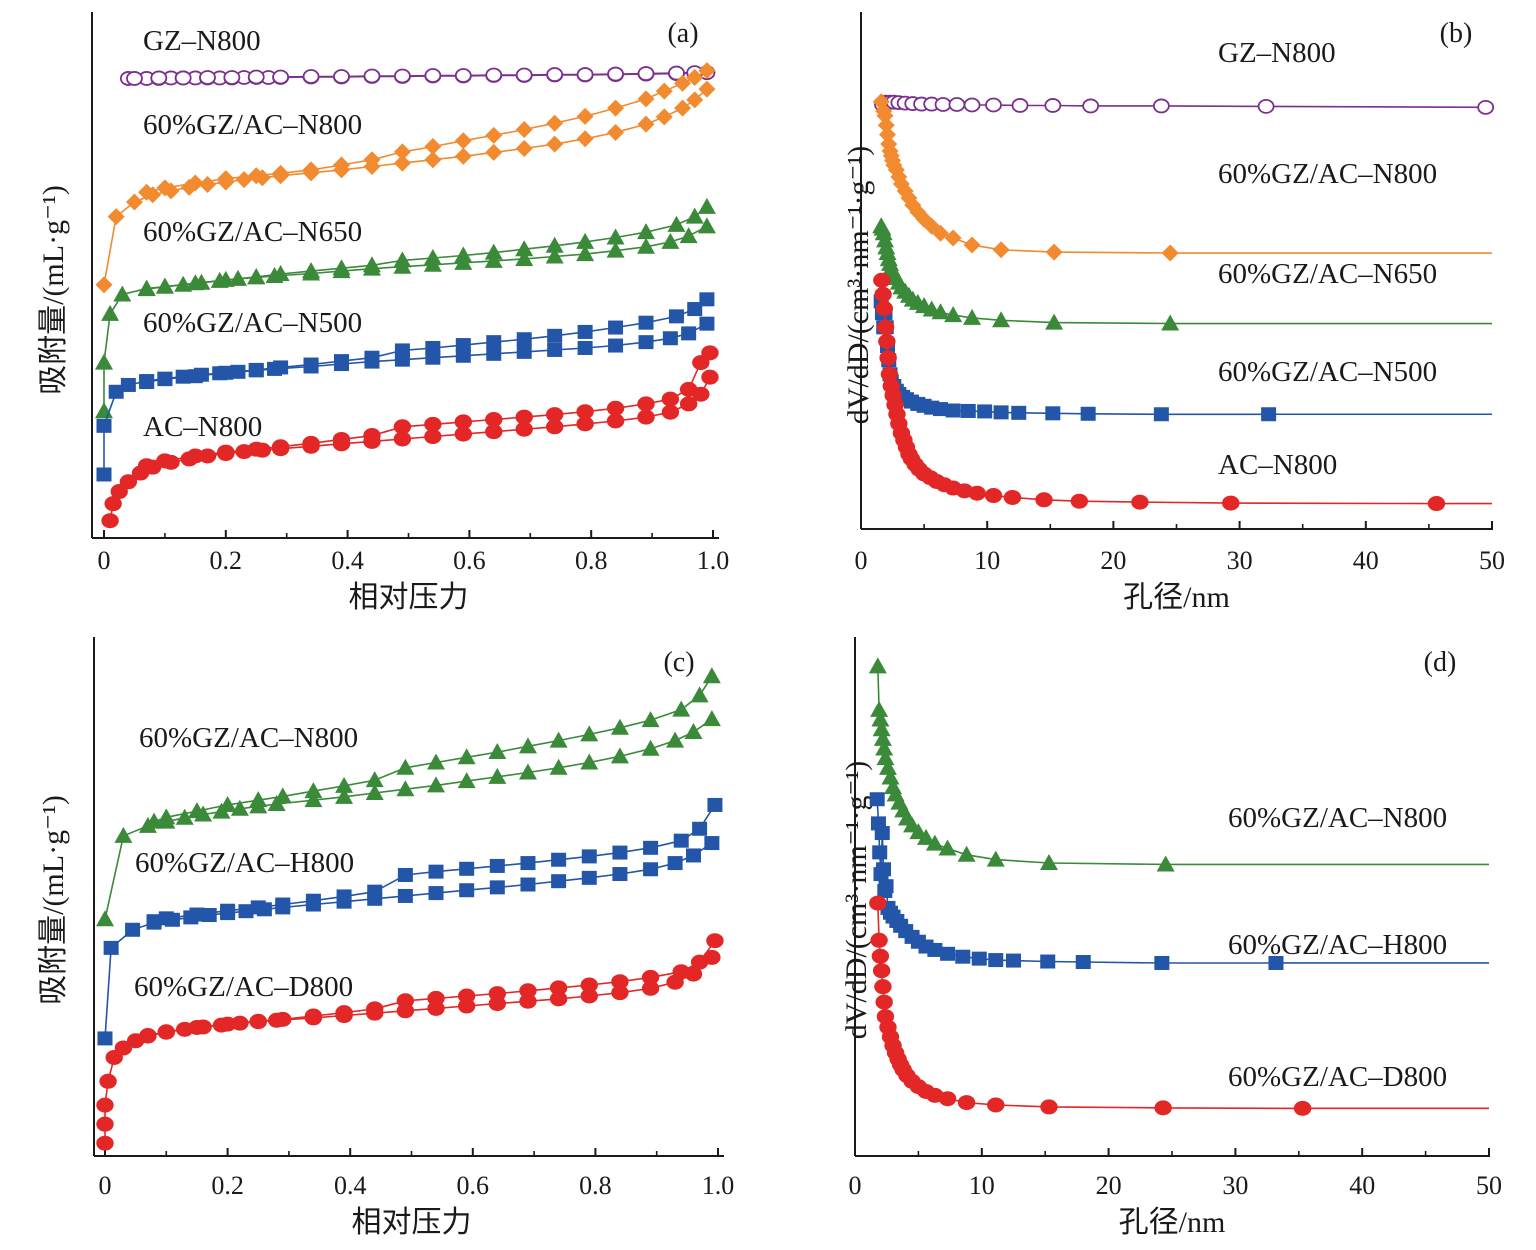 Image resolution: width=1536 pixels, height=1250 pixels. I want to click on y-axis-title: dV/dD/(cm³·nm⁻¹·g⁻¹), so click(858, 285).